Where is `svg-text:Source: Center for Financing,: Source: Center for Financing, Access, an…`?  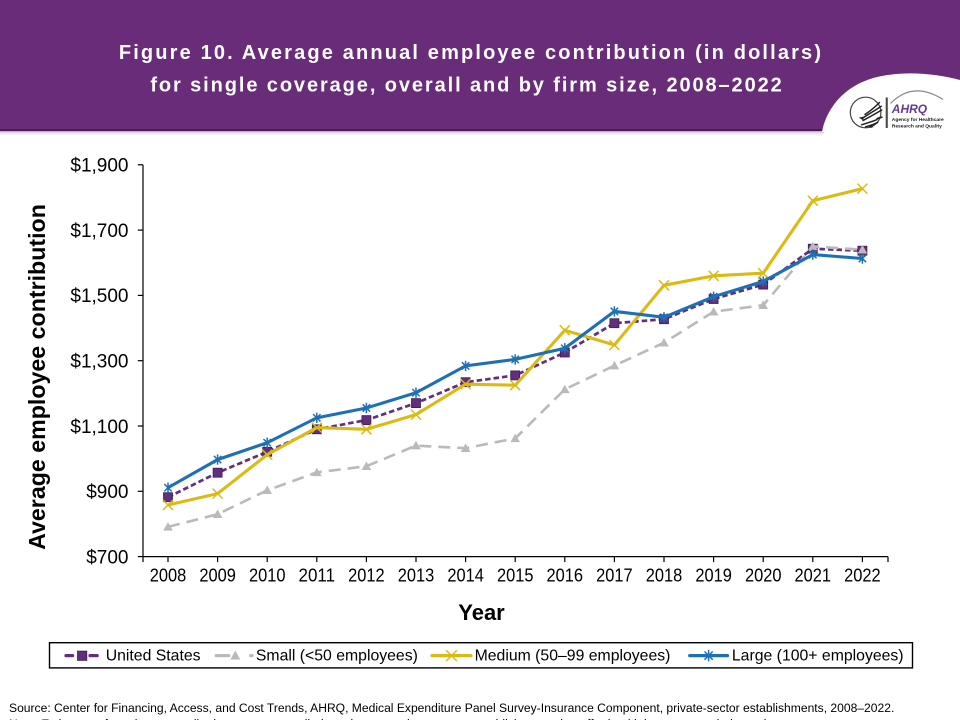 svg-text:Source: Center for Financing,: Source: Center for Financing, Access, an… is located at coordinates (451, 708).